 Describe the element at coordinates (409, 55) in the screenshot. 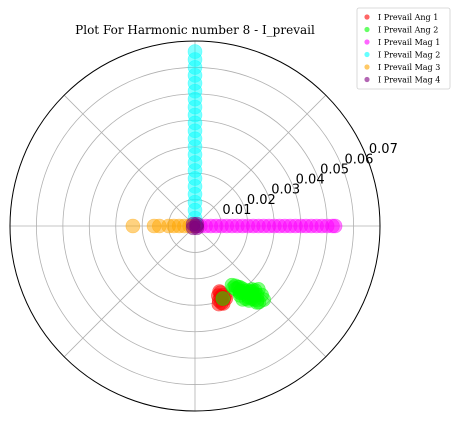

I see `legend-label: I Prevail Mag 2` at that location.